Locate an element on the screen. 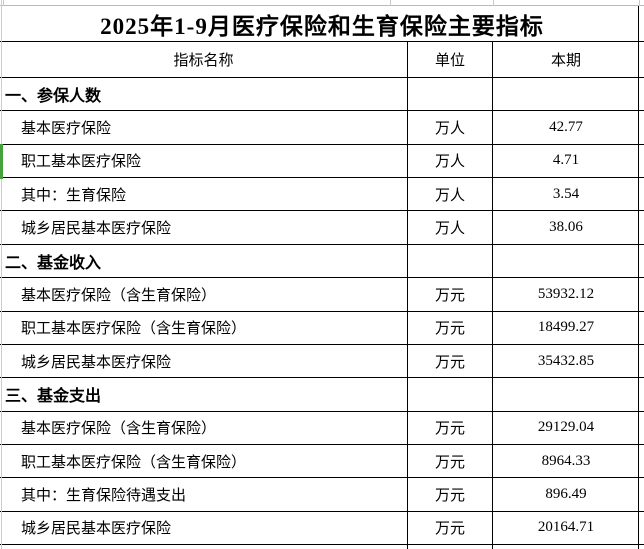 The image size is (644, 549). cell-value: 35432.85 is located at coordinates (565, 361).